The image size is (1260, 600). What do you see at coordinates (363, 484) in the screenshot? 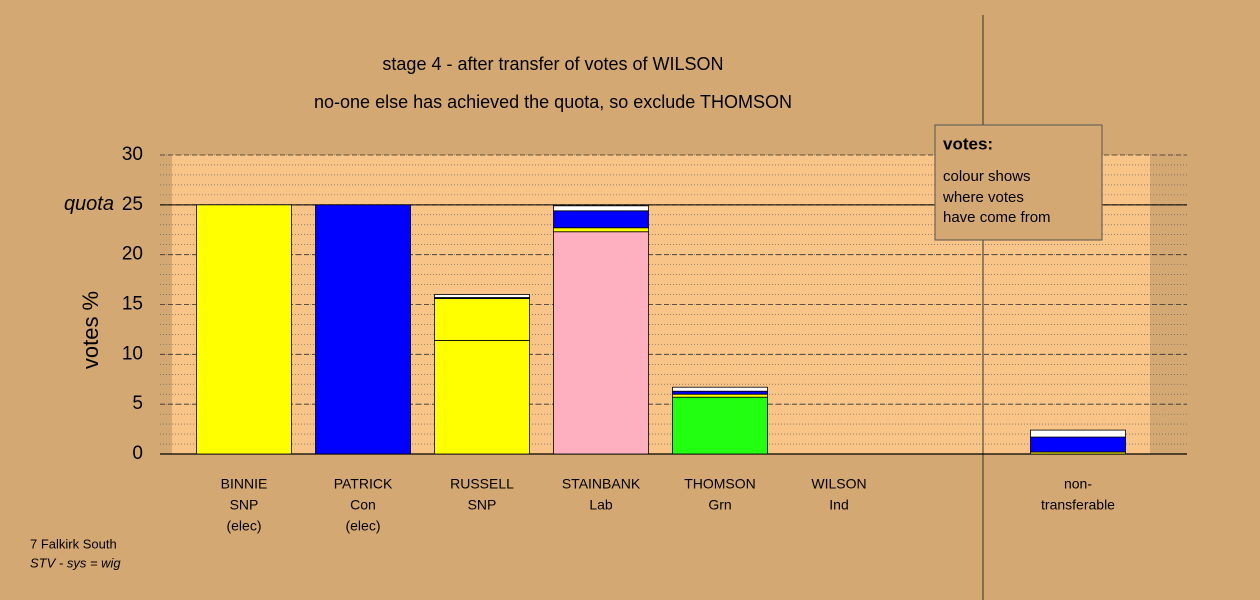
I see `x-tick-label: PATRICK` at bounding box center [363, 484].